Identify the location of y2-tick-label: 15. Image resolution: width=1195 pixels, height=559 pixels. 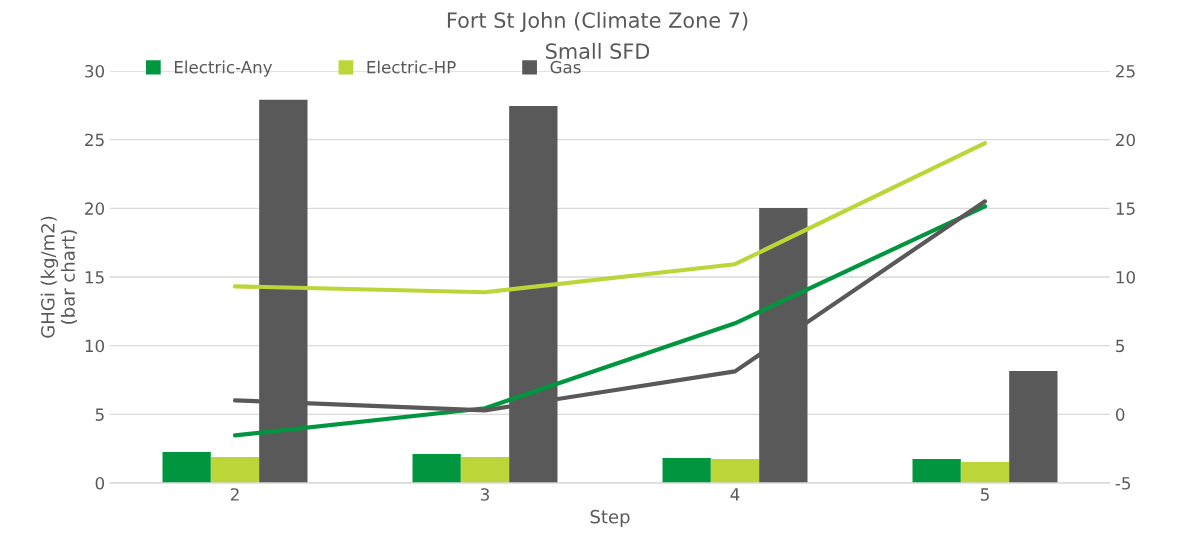
(1125, 208).